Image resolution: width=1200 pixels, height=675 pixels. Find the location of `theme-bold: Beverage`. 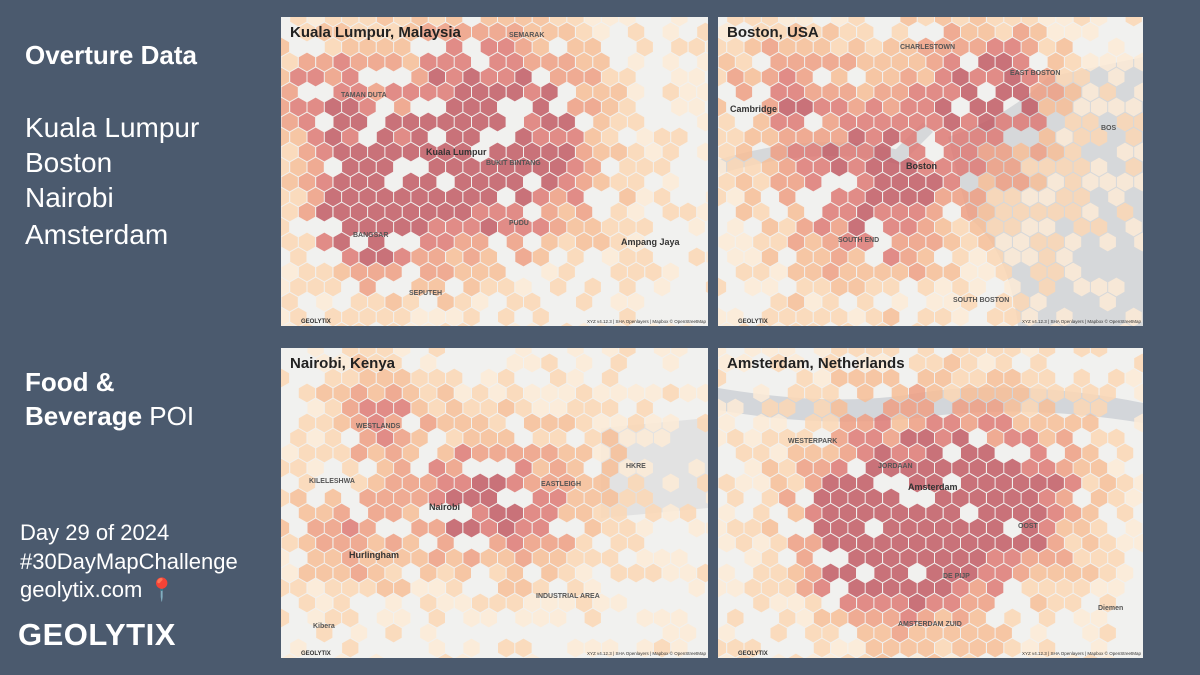

theme-bold: Beverage is located at coordinates (84, 416).